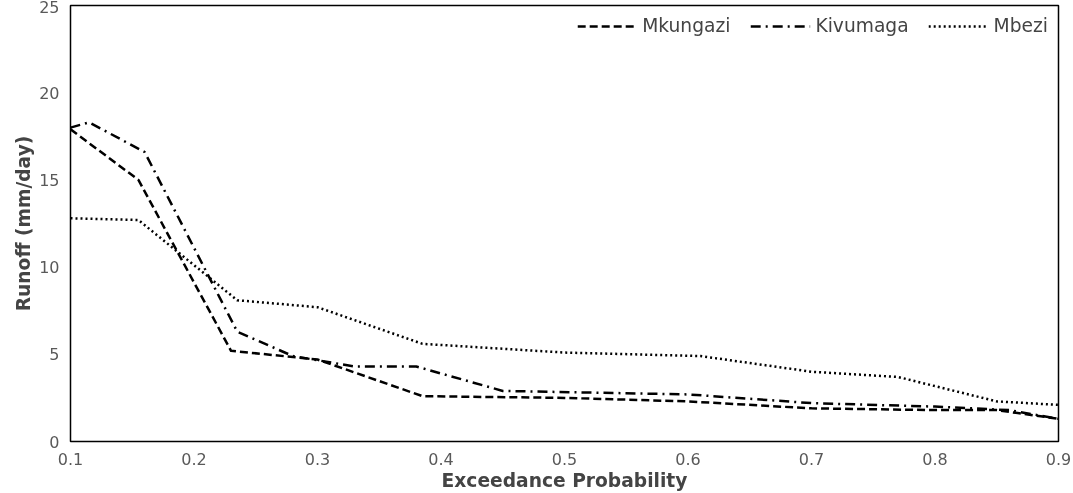 This screenshot has height=493, width=1073. What do you see at coordinates (862, 25) in the screenshot?
I see `legend-label: Kivumaga` at bounding box center [862, 25].